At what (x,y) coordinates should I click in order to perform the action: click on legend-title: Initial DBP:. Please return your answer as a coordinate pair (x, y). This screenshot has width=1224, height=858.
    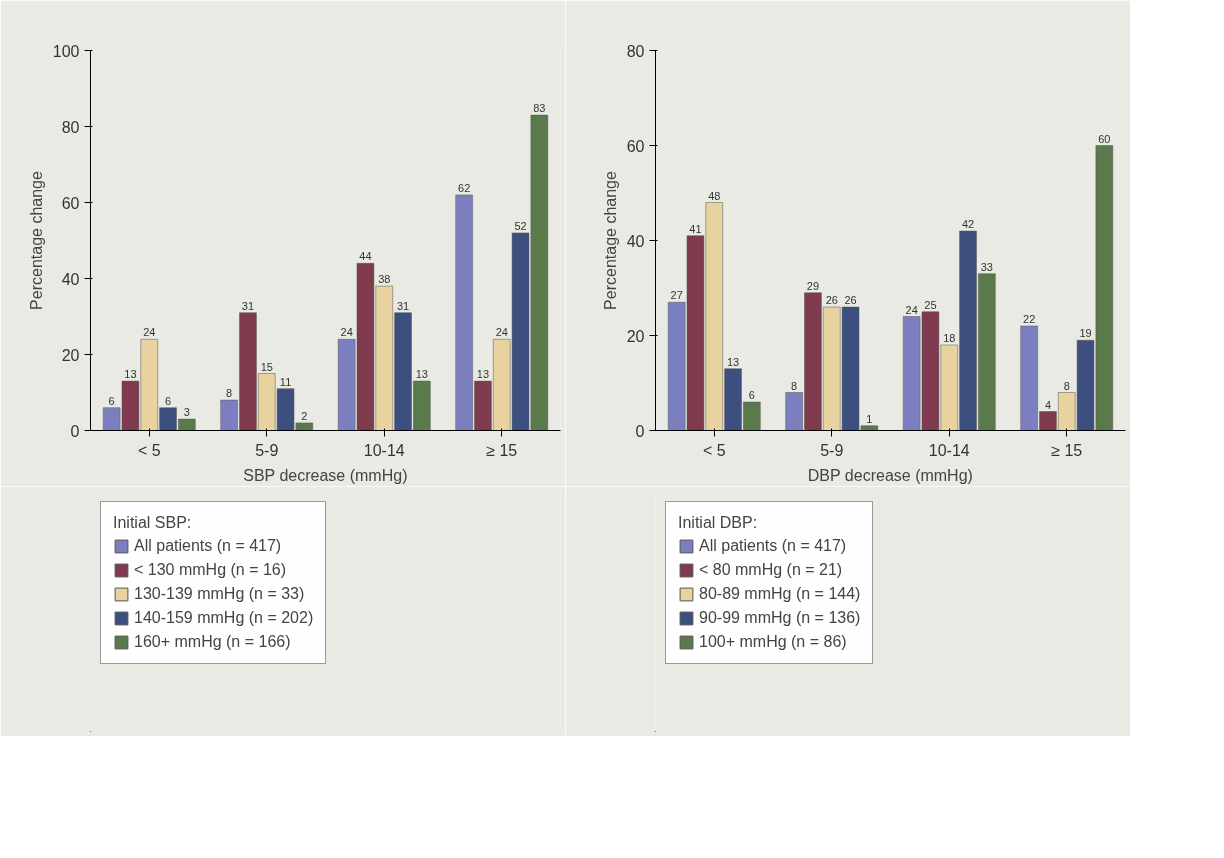
    Looking at the image, I should click on (718, 523).